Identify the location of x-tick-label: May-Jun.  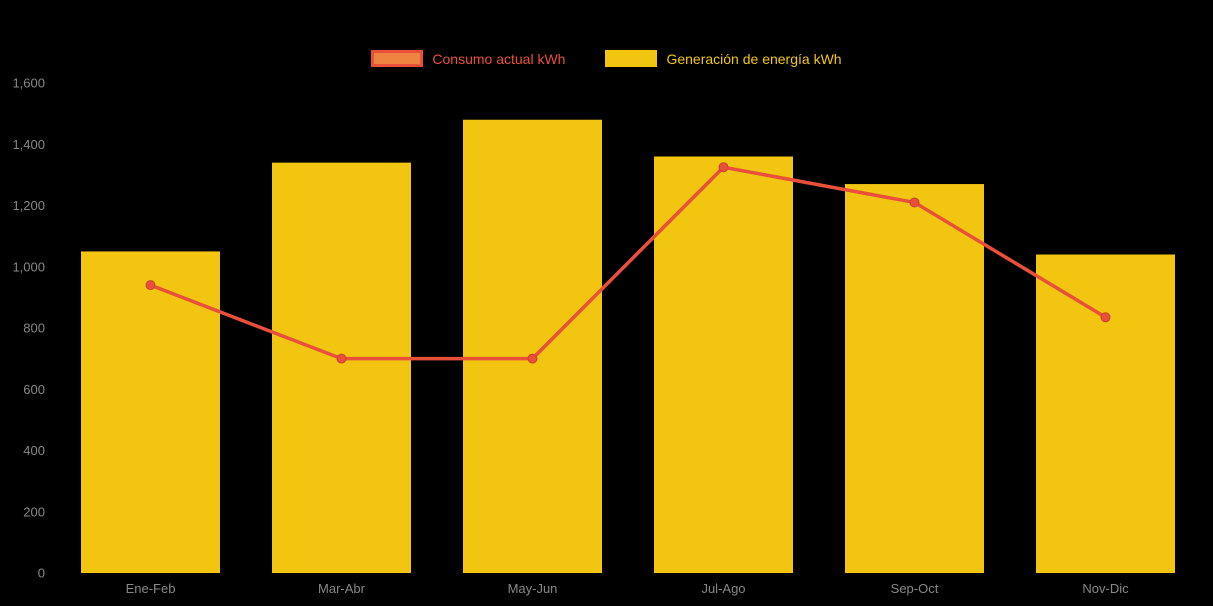
(533, 588).